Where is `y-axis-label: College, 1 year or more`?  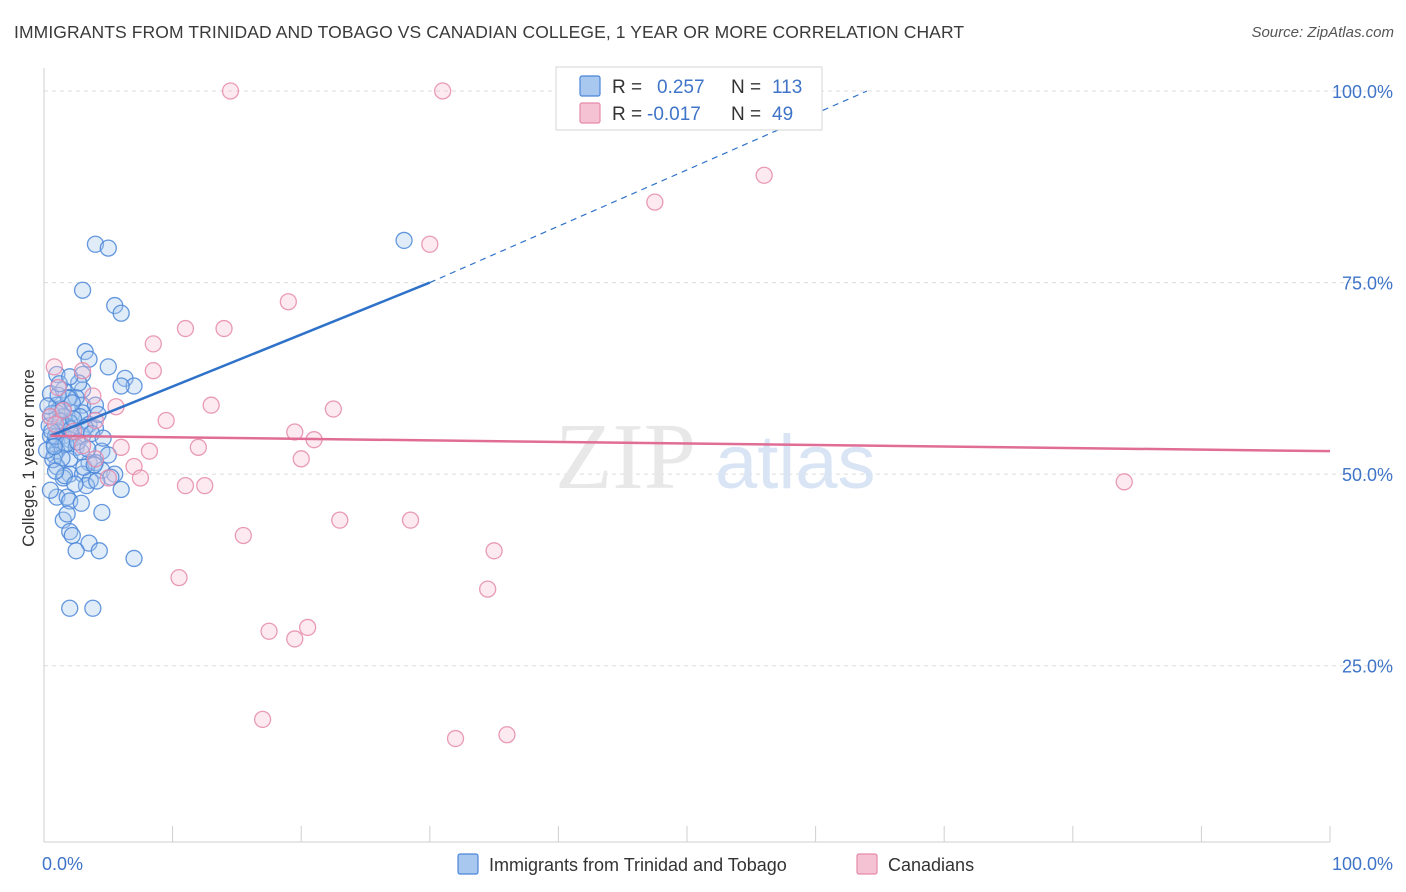 y-axis-label: College, 1 year or more is located at coordinates (28, 458).